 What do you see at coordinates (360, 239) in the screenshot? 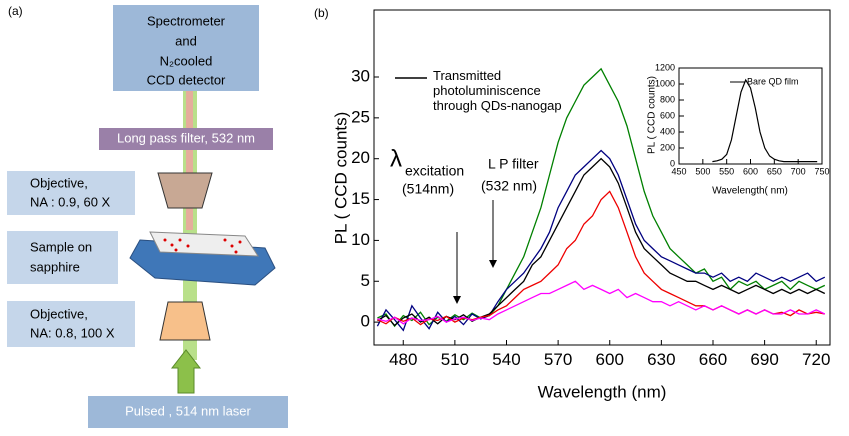
I see `y-tick-label: 10` at bounding box center [360, 239].